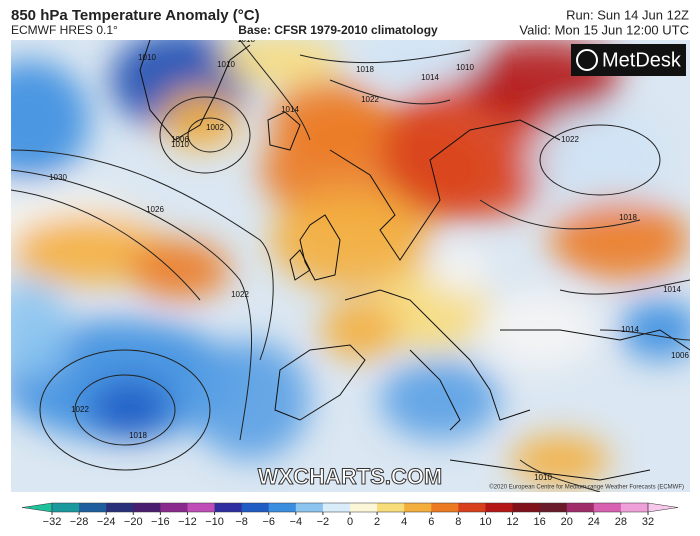  Describe the element at coordinates (268, 522) in the screenshot. I see `colorbar-tick-label: −6` at that location.